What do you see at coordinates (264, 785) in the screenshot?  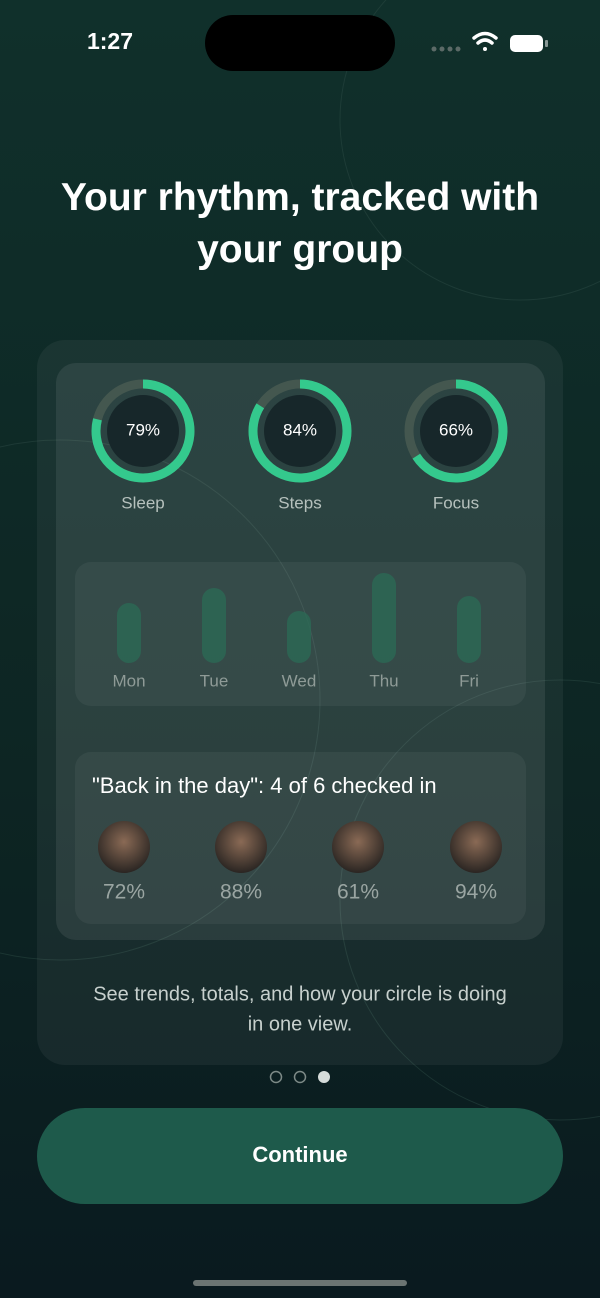 I see `group-title: "Back in the day": 4 of 6 checked in` at bounding box center [264, 785].